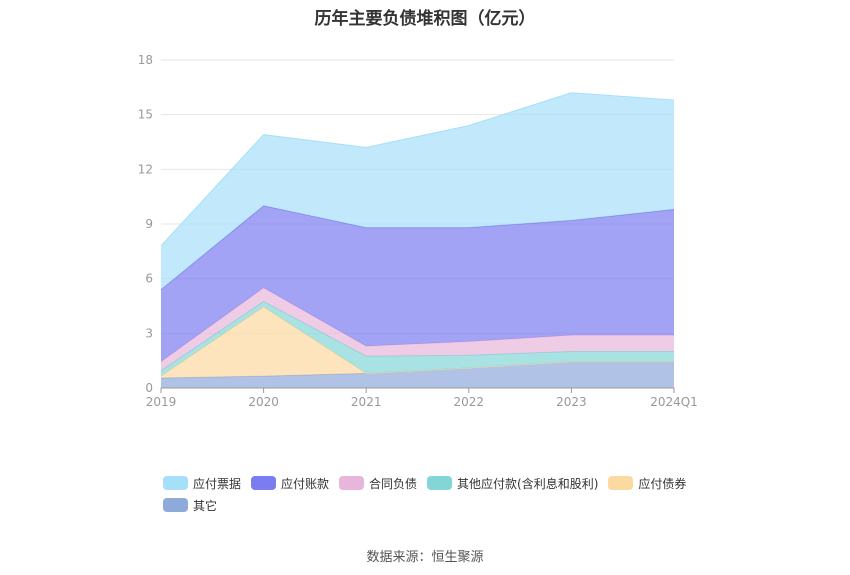  What do you see at coordinates (149, 388) in the screenshot?
I see `y-tick-label: 0` at bounding box center [149, 388].